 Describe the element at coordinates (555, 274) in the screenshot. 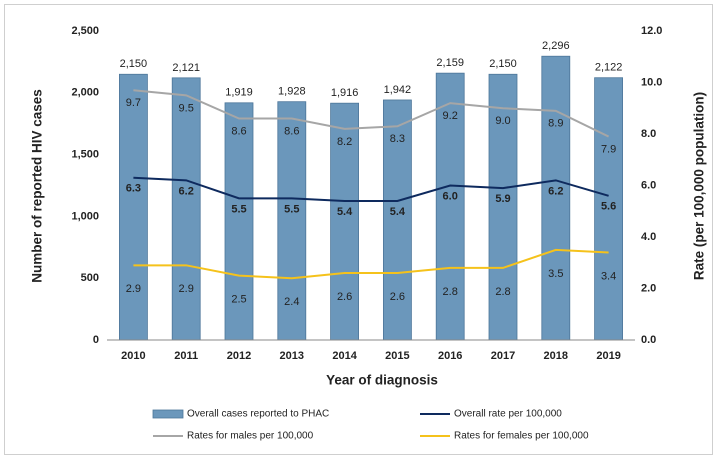

I see `line-value-label: 3.5` at that location.